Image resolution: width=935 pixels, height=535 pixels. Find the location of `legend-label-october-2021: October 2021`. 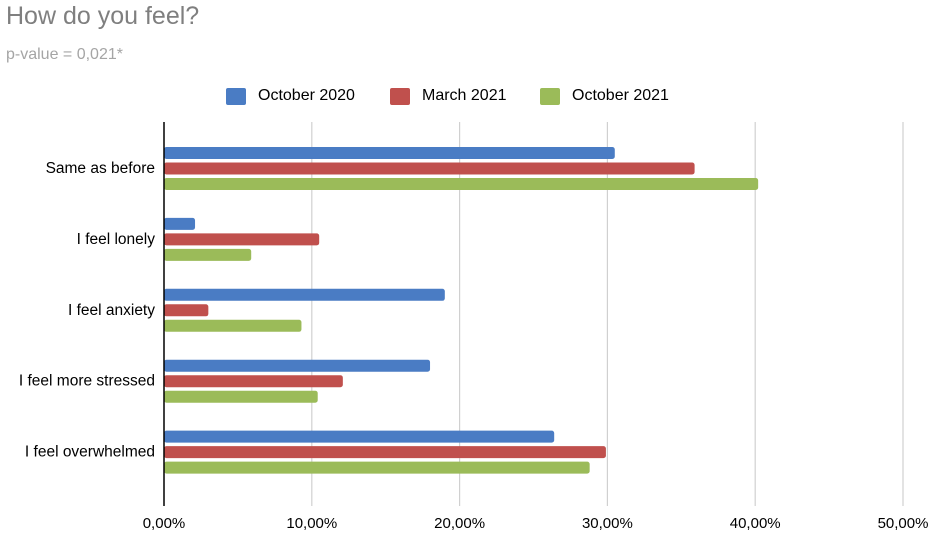

legend-label-october-2021: October 2021 is located at coordinates (620, 95).